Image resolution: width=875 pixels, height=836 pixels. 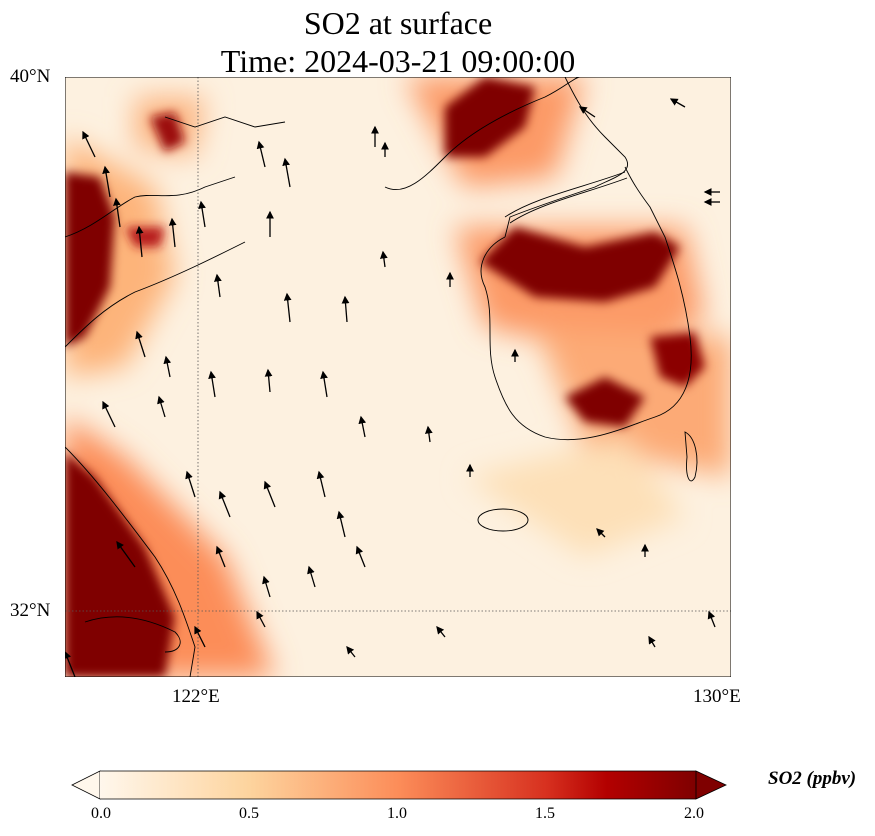 I want to click on colorbar-tick: 1.0, so click(x=397, y=813).